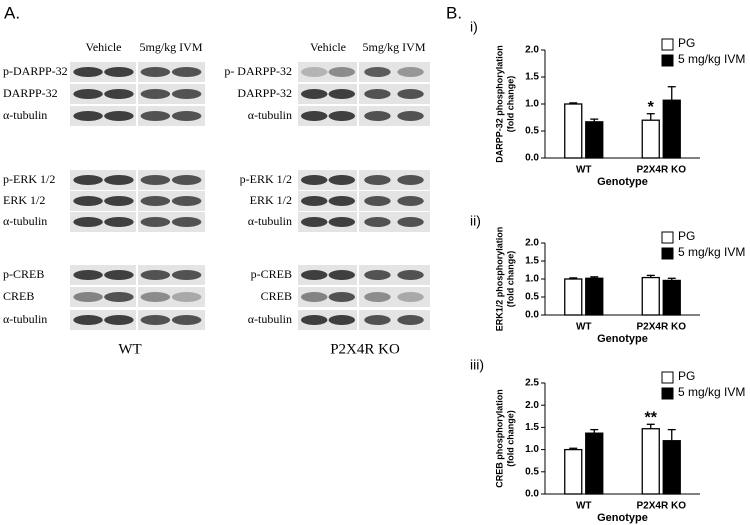 Image resolution: width=750 pixels, height=525 pixels. What do you see at coordinates (454, 12) in the screenshot?
I see `panel-label: B.` at bounding box center [454, 12].